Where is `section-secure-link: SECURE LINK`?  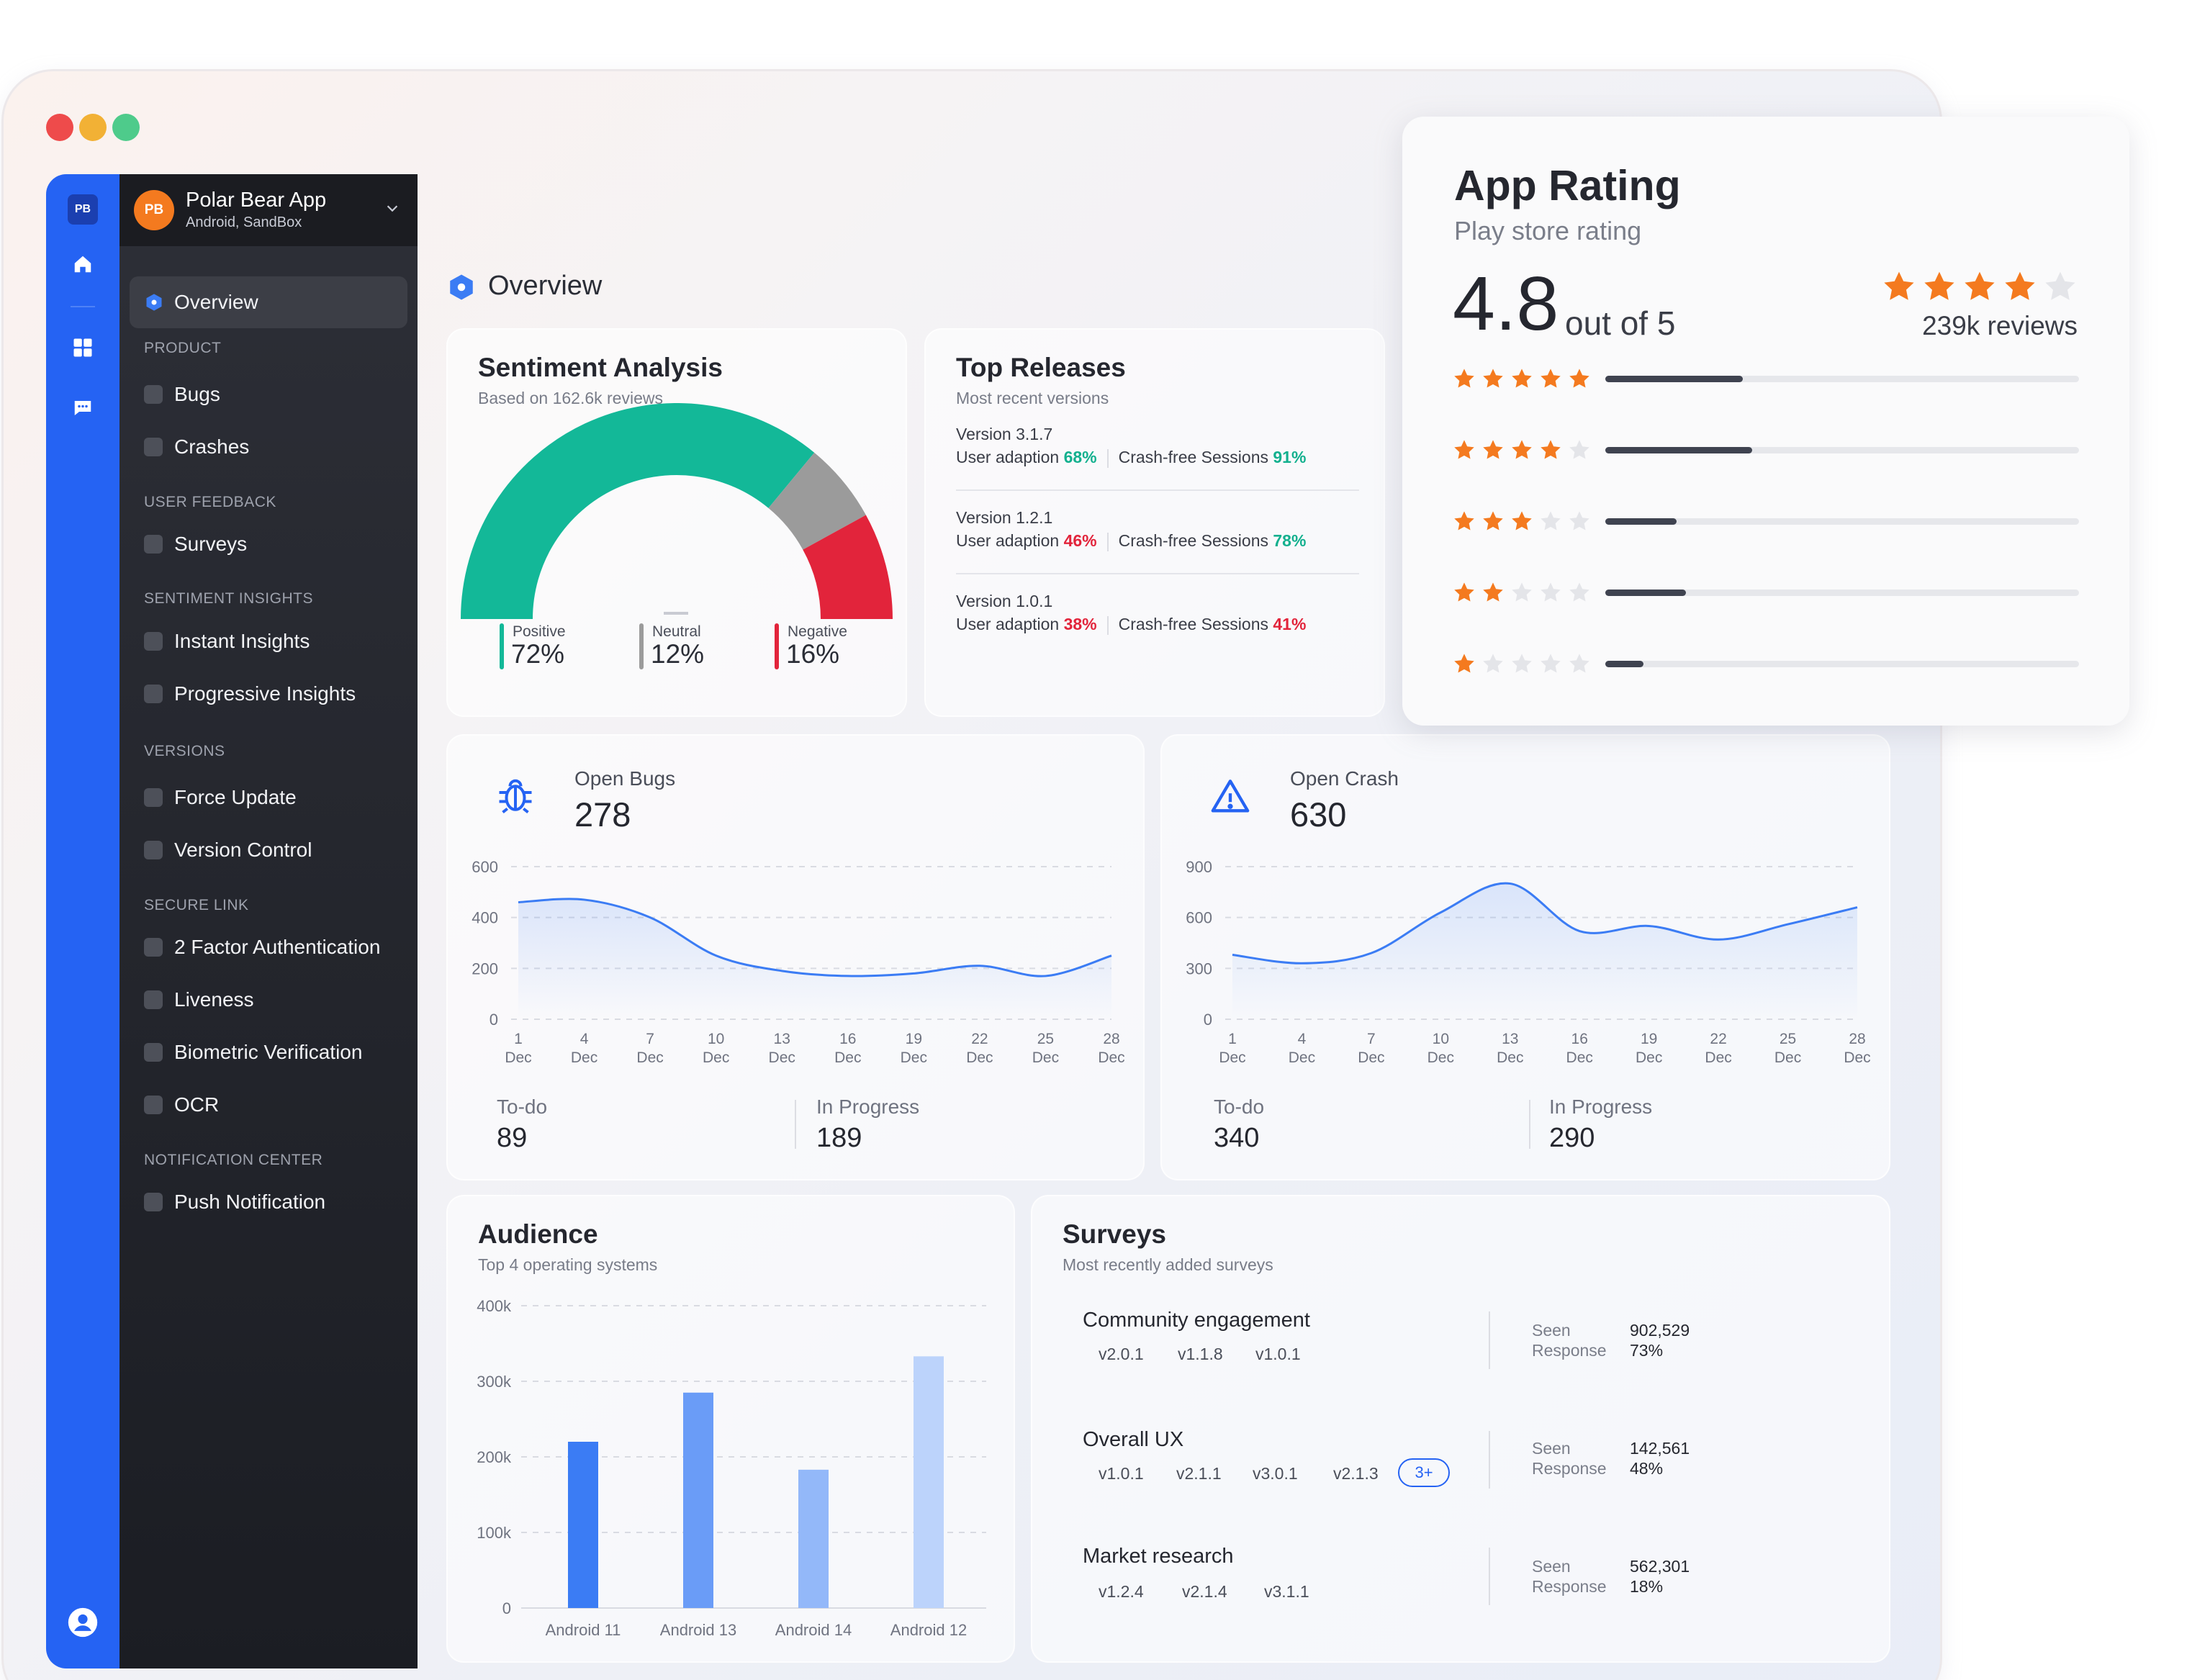
section-secure-link: SECURE LINK is located at coordinates (196, 905).